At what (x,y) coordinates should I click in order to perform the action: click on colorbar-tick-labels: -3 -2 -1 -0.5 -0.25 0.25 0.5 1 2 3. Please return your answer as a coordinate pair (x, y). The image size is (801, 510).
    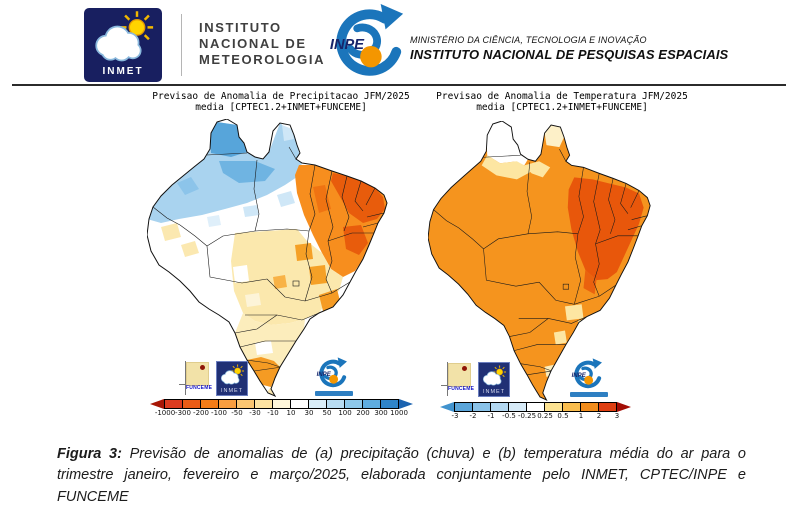
    Looking at the image, I should click on (540, 416).